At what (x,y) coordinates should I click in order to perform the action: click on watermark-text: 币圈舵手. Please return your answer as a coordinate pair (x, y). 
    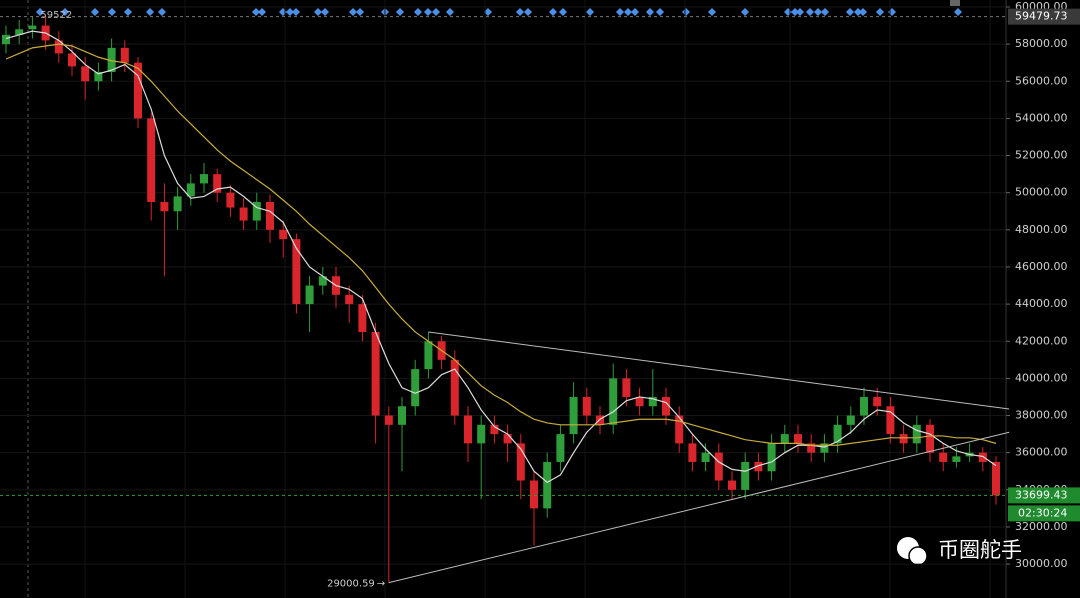
    Looking at the image, I should click on (980, 550).